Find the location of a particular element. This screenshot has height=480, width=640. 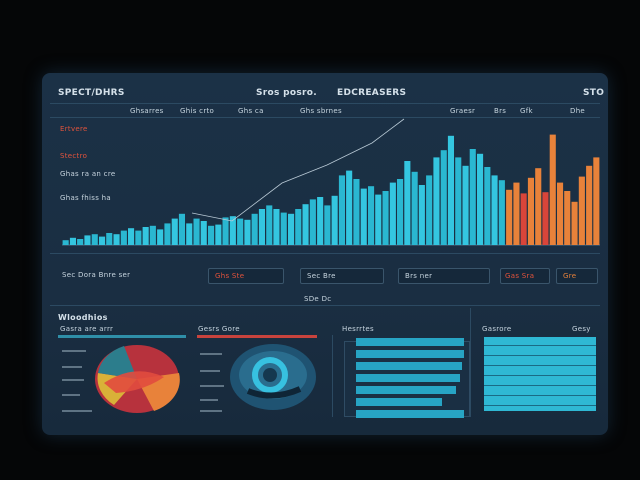

panel-2-gauge is located at coordinates (273, 377).